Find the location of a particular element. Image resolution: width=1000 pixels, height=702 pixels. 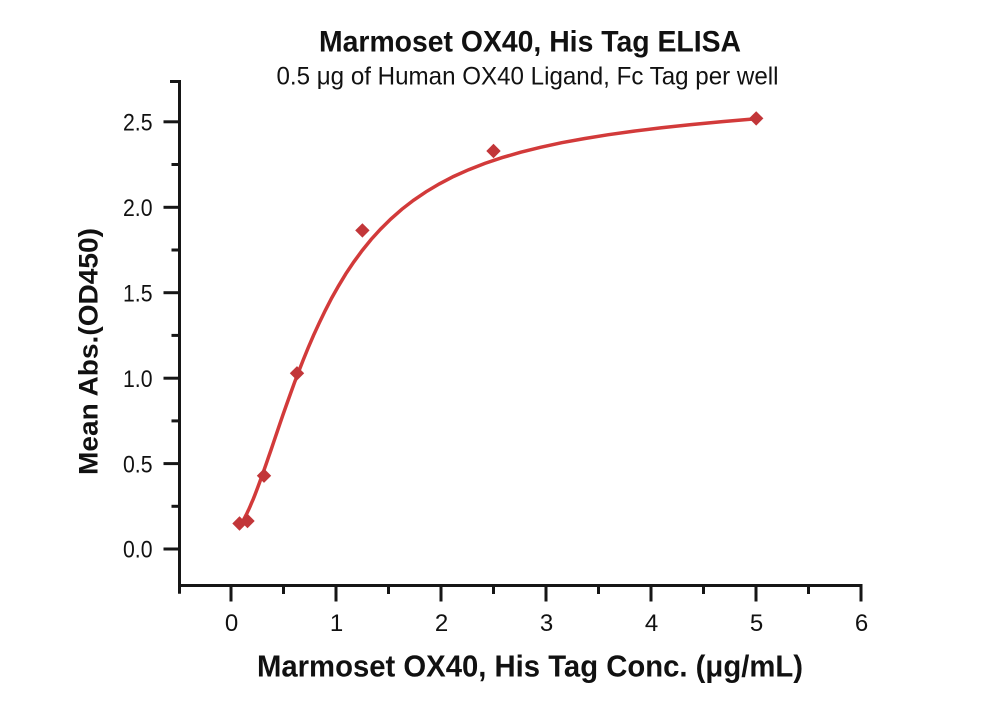

svg-text: 0.5 is located at coordinates (138, 464).